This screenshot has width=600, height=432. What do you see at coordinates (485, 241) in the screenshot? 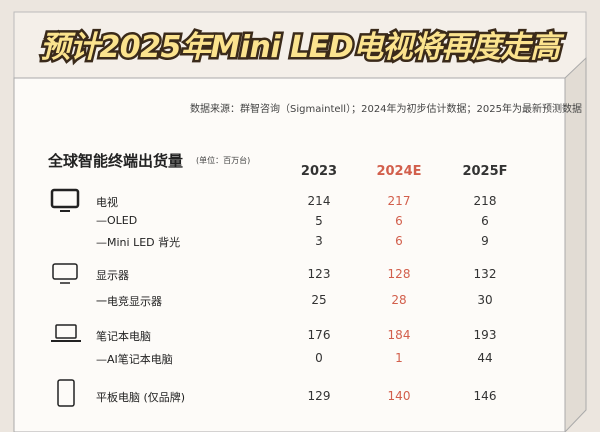
I see `cell: 9` at bounding box center [485, 241].